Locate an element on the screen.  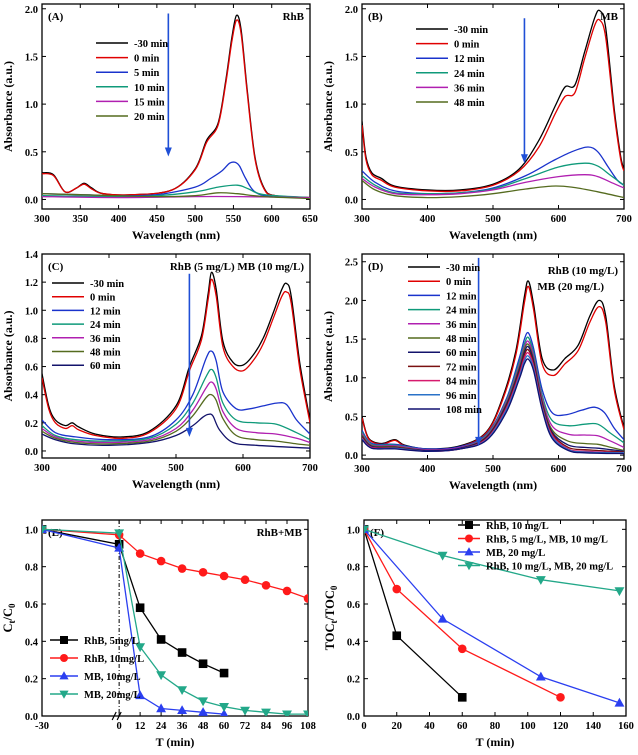
x-axis-label: T (min) is located at coordinates (495, 742).